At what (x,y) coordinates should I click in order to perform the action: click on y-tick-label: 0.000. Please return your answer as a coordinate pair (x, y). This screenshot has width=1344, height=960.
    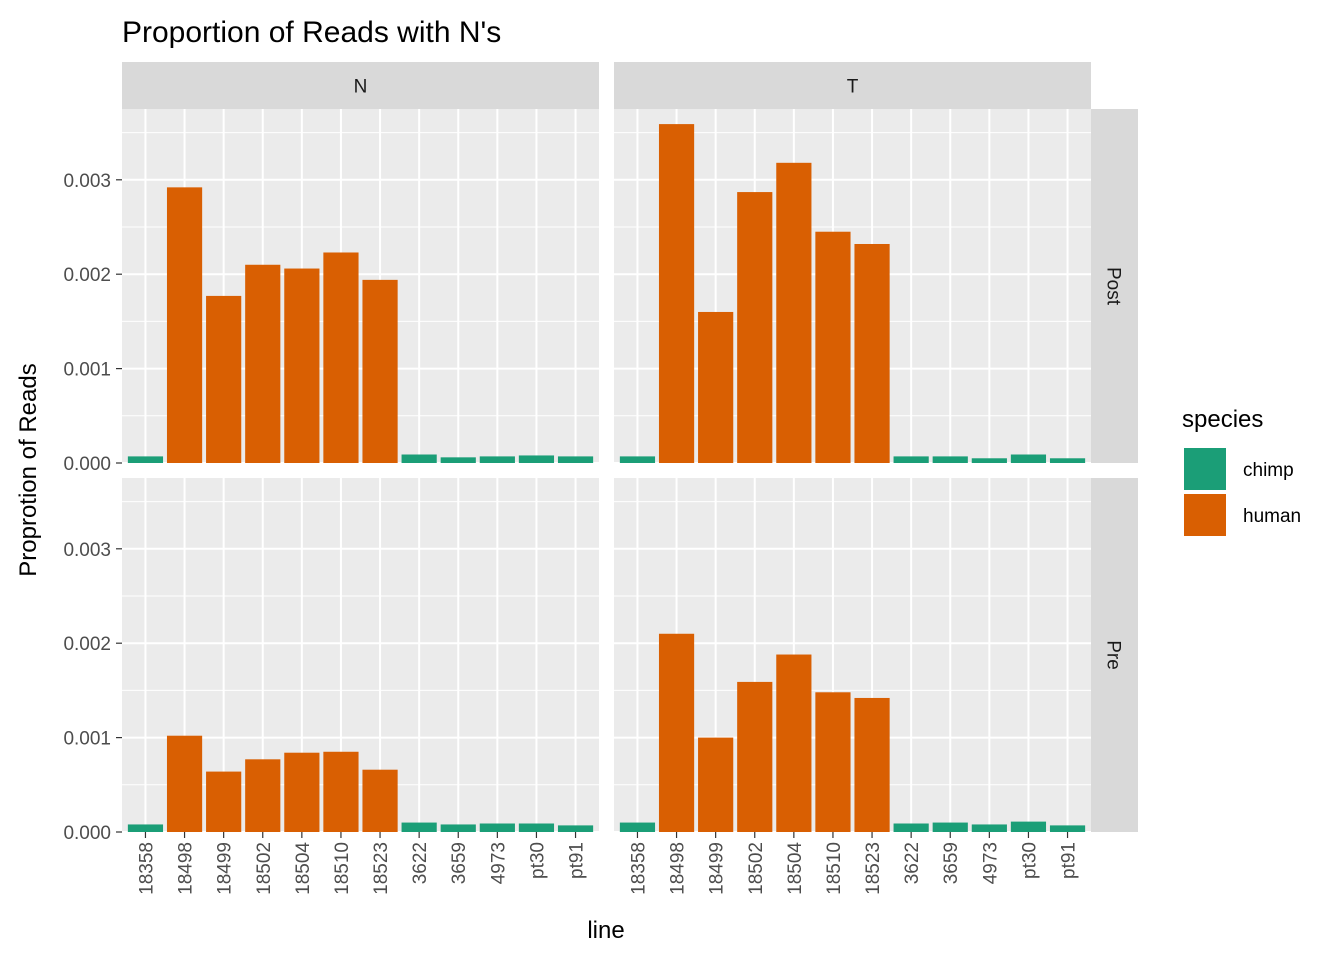
    Looking at the image, I should click on (87, 833).